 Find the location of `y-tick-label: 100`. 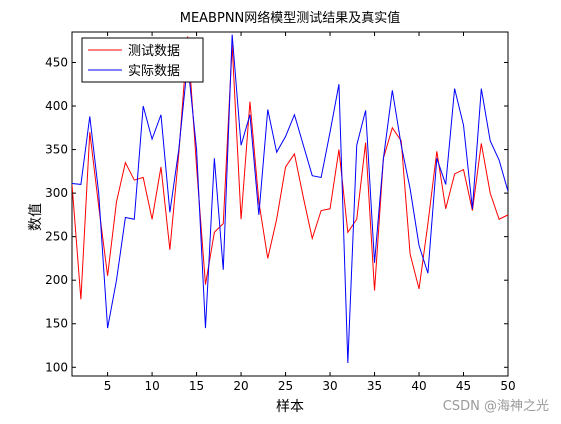

y-tick-label: 100 is located at coordinates (56, 367).